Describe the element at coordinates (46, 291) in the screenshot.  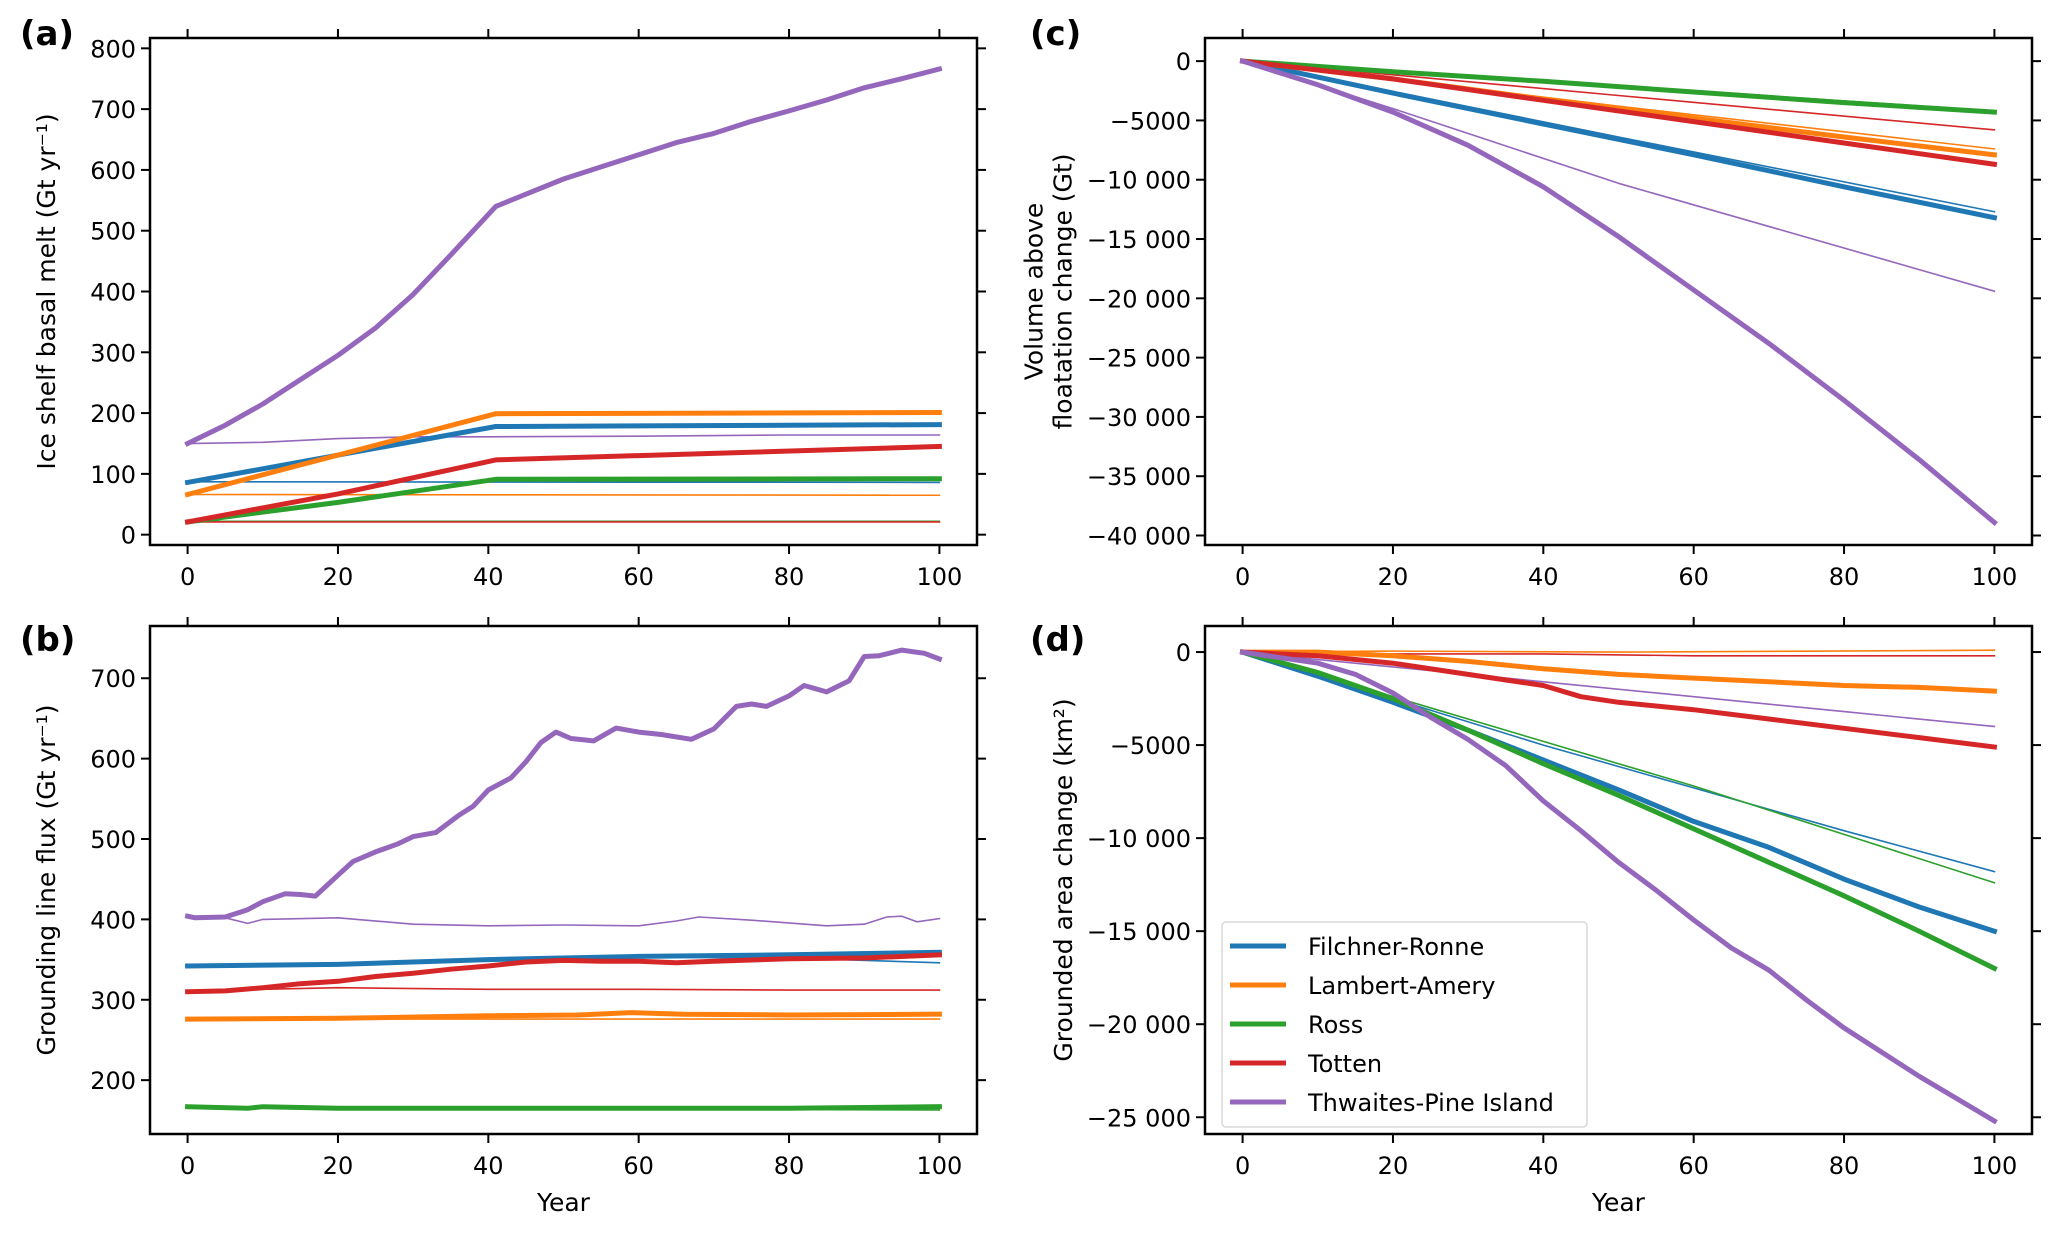
I see `y-axis-label: Ice shelf basal melt (Gt yr⁻¹)` at that location.